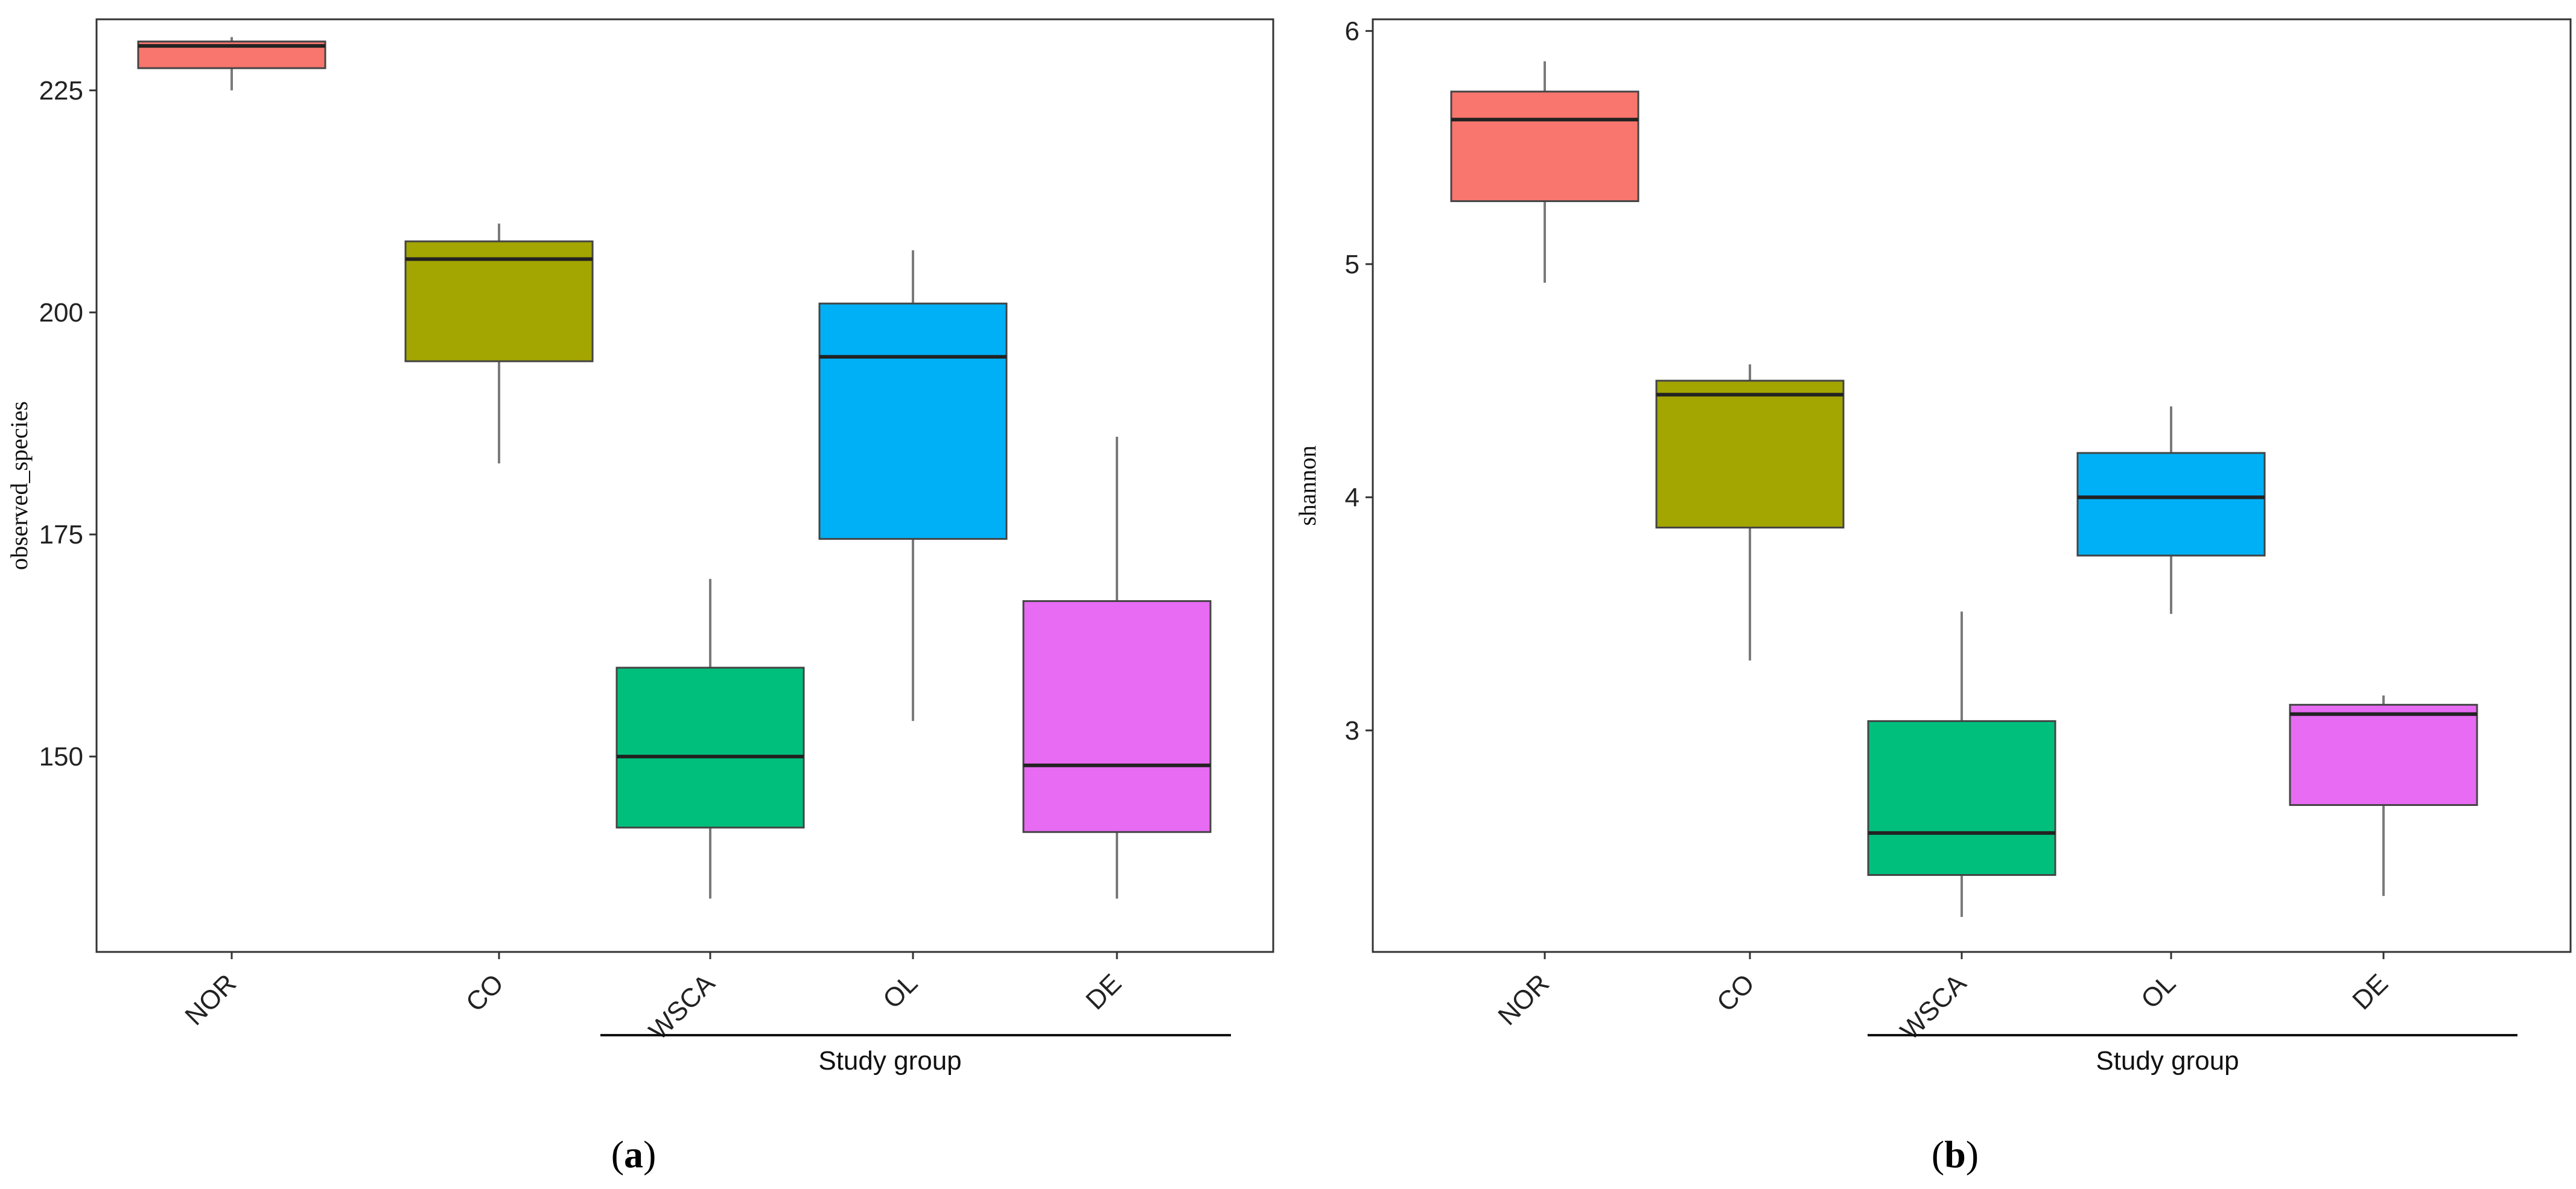 Image resolution: width=2576 pixels, height=1189 pixels. What do you see at coordinates (61, 535) in the screenshot?
I see `y-tick-label: 175` at bounding box center [61, 535].